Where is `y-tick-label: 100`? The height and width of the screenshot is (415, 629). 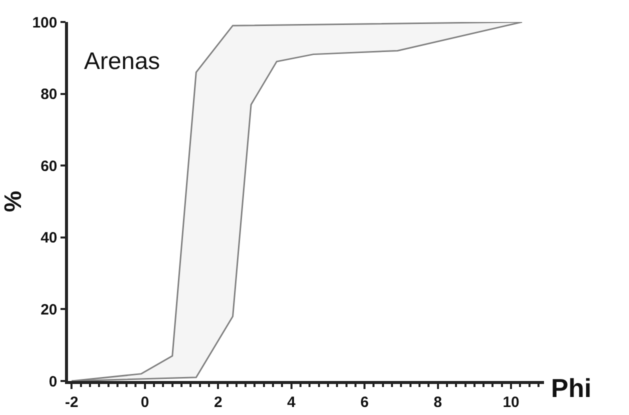
y-tick-label: 100 is located at coordinates (45, 23).